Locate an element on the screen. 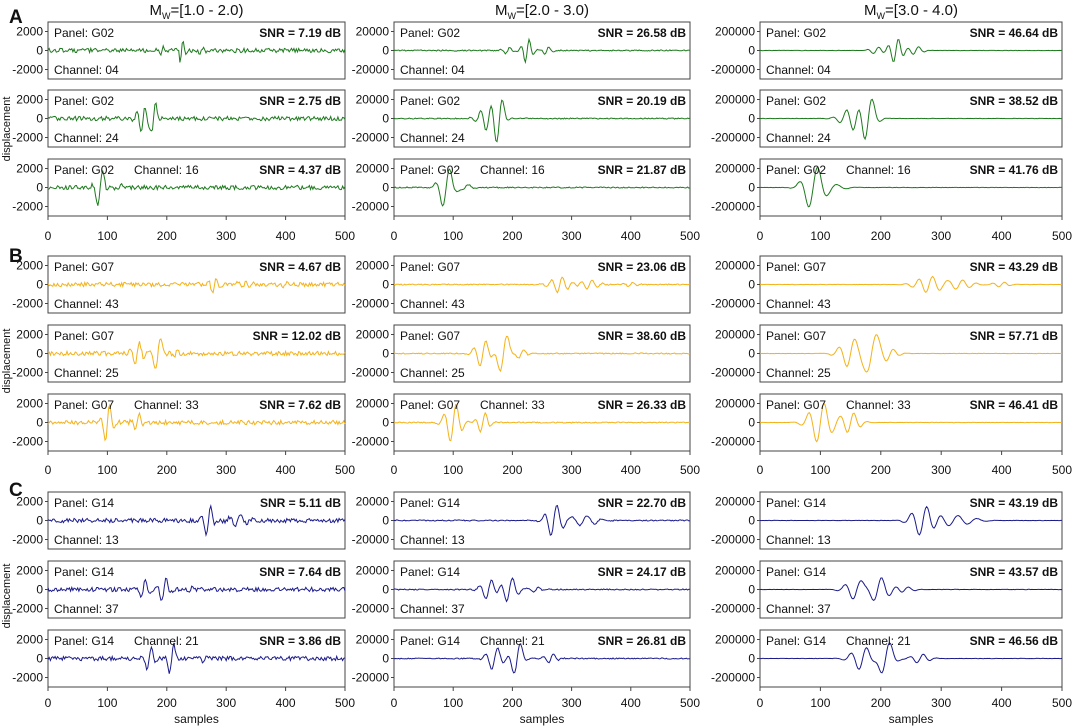 This screenshot has width=1072, height=728. group-label: C is located at coordinates (16, 490).